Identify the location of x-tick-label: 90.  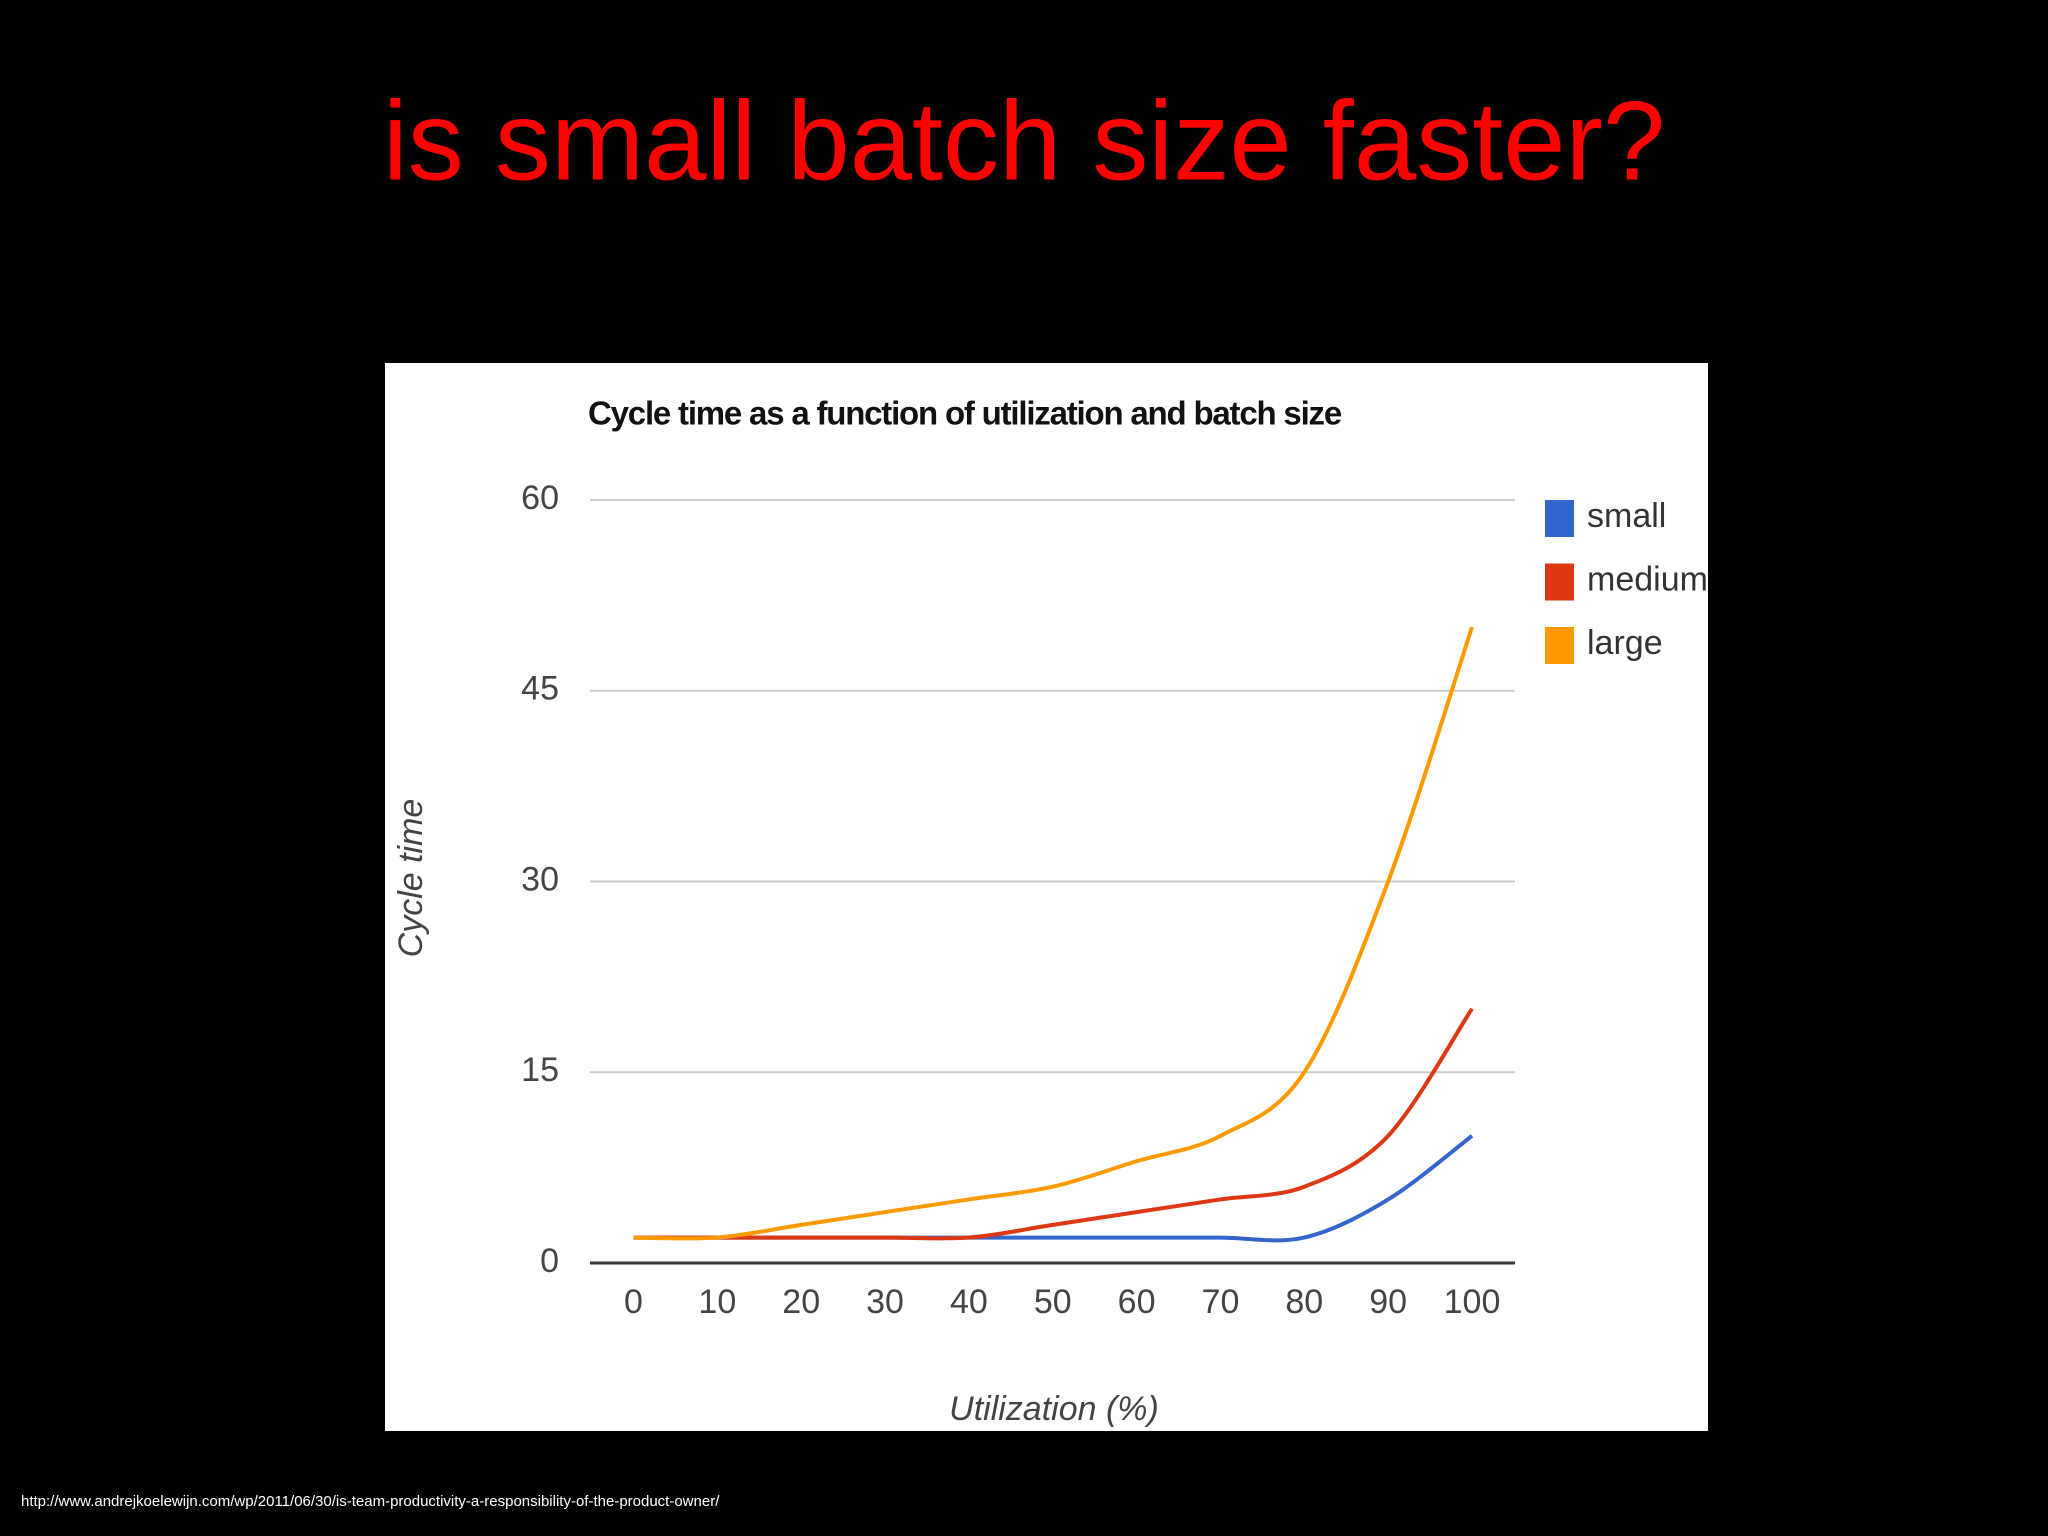
(1388, 1302).